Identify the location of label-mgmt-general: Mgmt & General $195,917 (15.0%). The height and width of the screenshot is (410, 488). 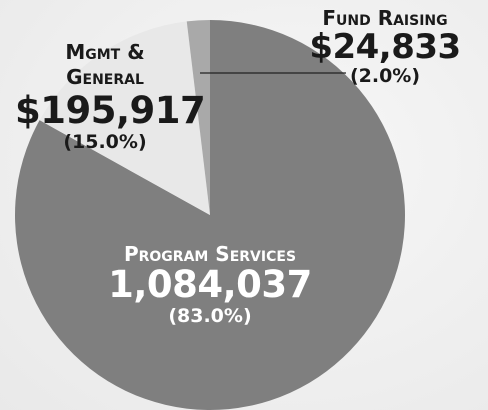
(110, 96).